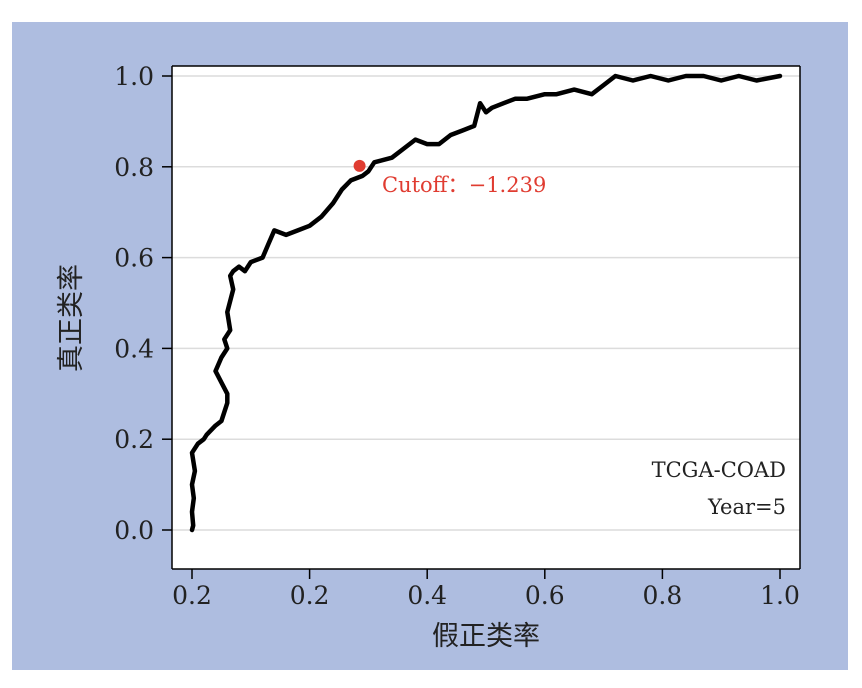 The image size is (862, 688). I want to click on y-tick-label: 0.8, so click(134, 167).